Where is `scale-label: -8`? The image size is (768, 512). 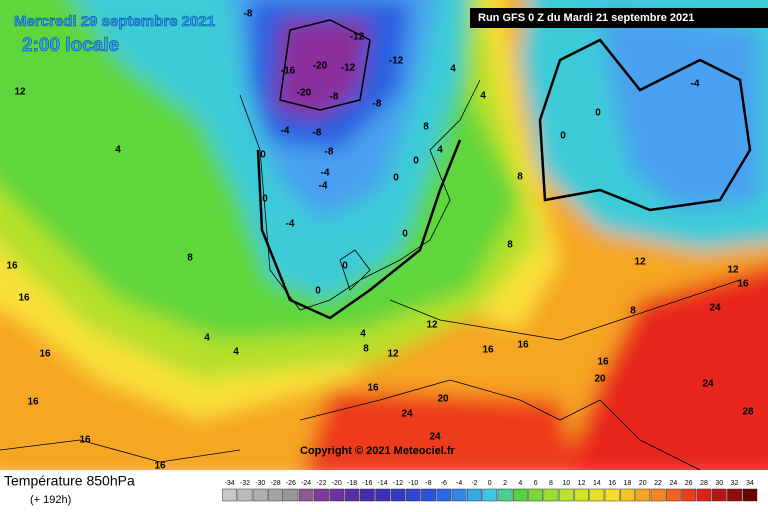
scale-label: -8 is located at coordinates (428, 483).